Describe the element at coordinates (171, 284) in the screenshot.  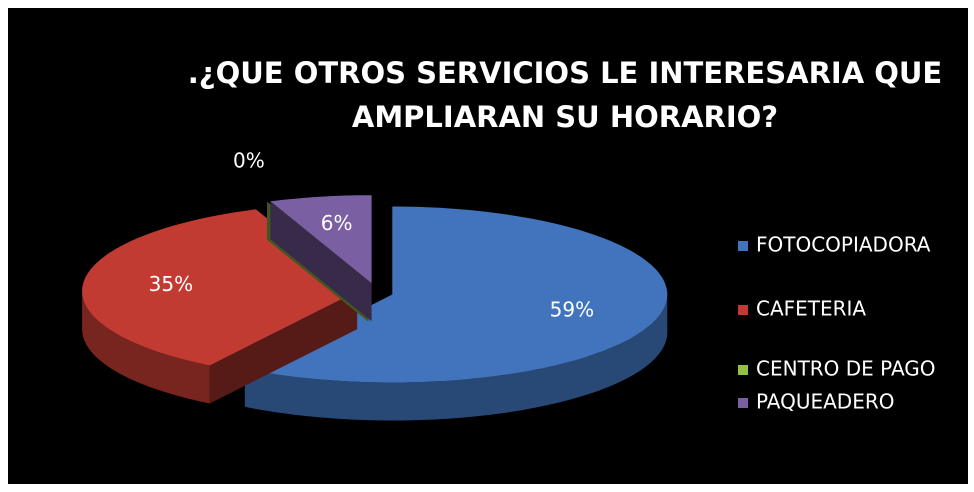
I see `data-label: 35%` at that location.